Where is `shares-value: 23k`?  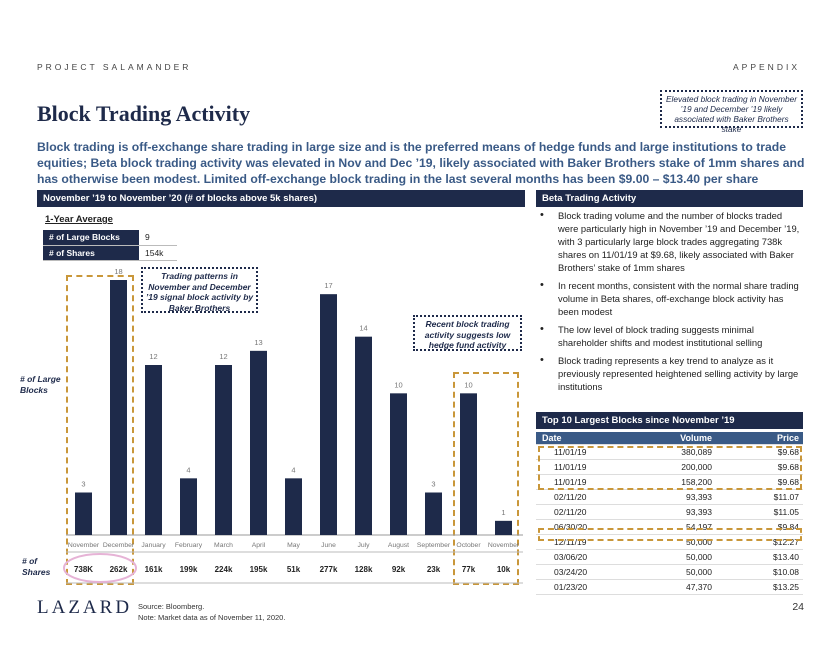 shares-value: 23k is located at coordinates (434, 569).